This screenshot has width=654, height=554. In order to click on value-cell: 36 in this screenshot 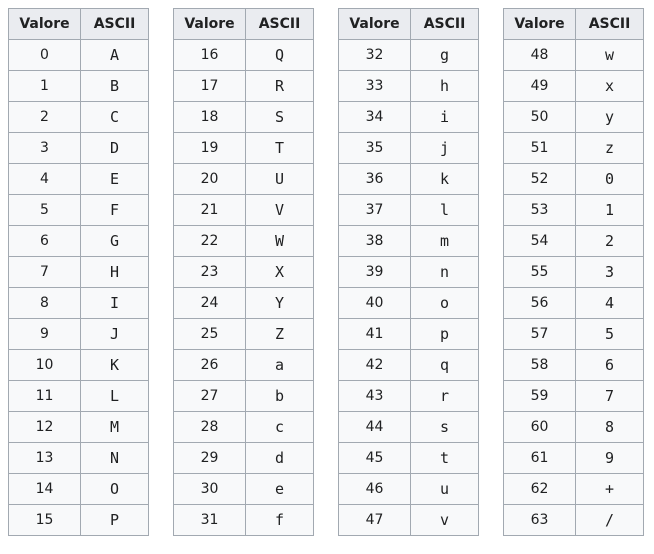, I will do `click(374, 179)`.